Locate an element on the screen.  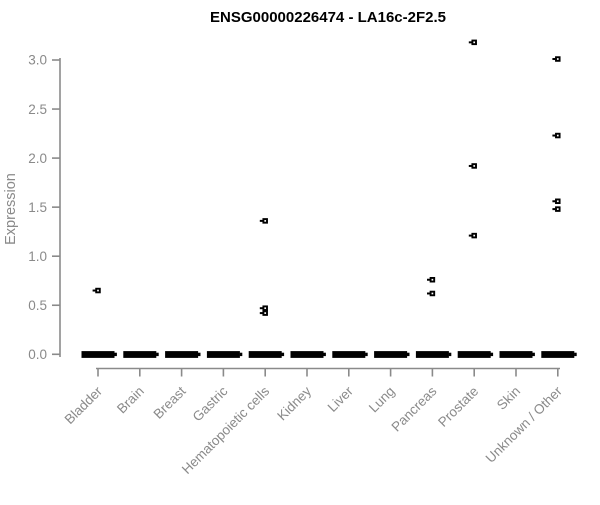
x-category-label: Pancreas is located at coordinates (414, 408).